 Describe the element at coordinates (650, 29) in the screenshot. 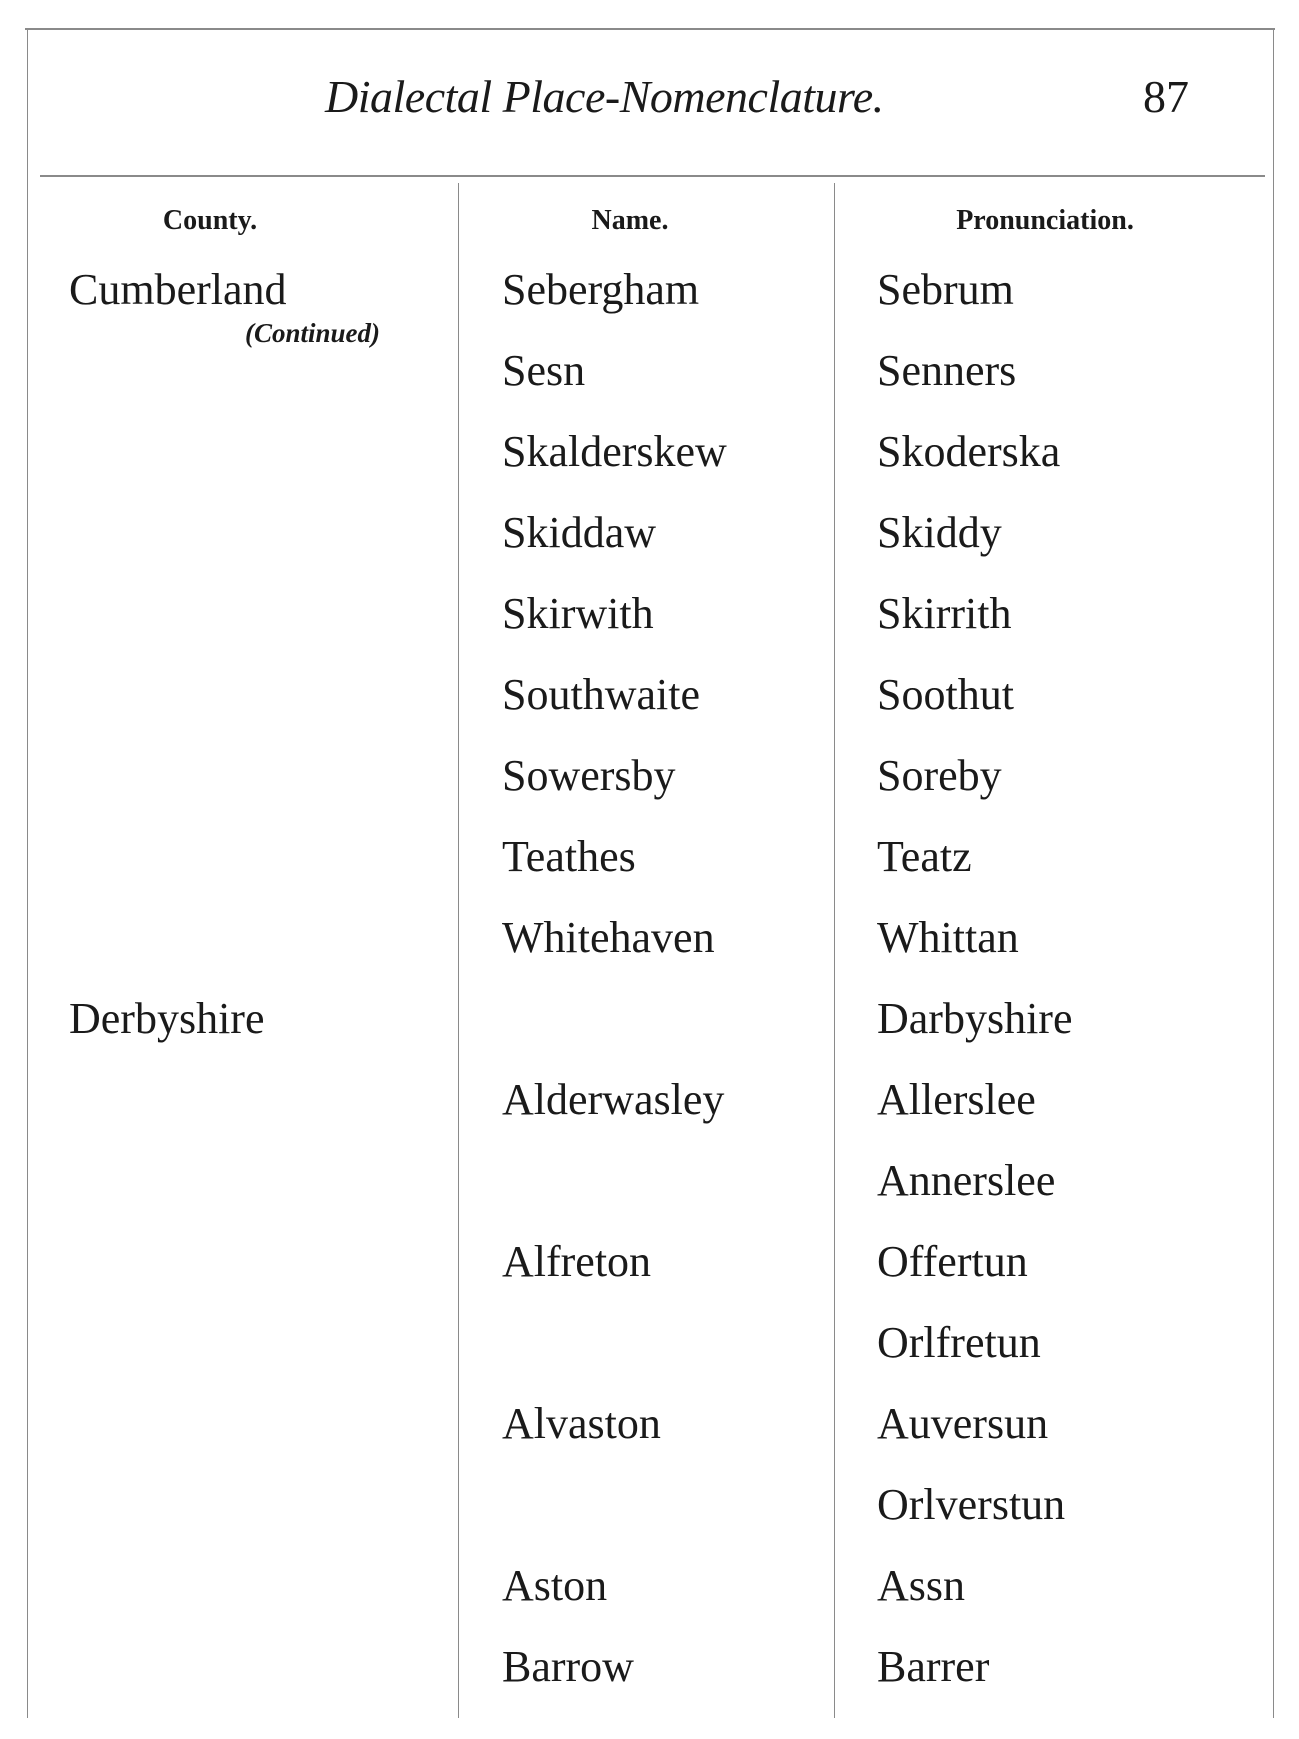

I see `top-rule` at that location.